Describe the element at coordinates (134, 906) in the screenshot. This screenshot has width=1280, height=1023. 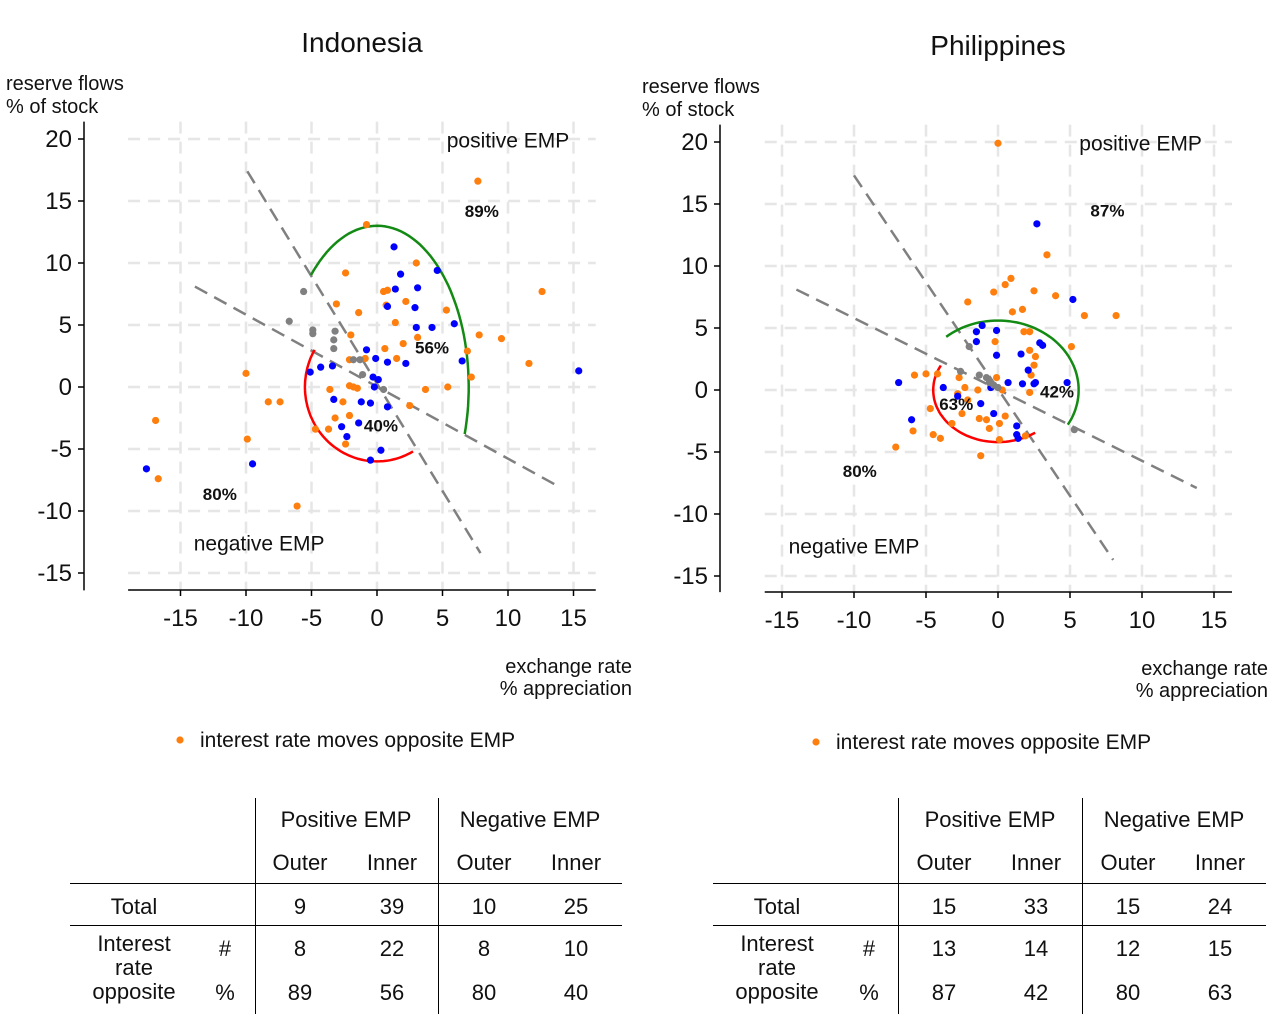
I see `row-label-total: Total` at that location.